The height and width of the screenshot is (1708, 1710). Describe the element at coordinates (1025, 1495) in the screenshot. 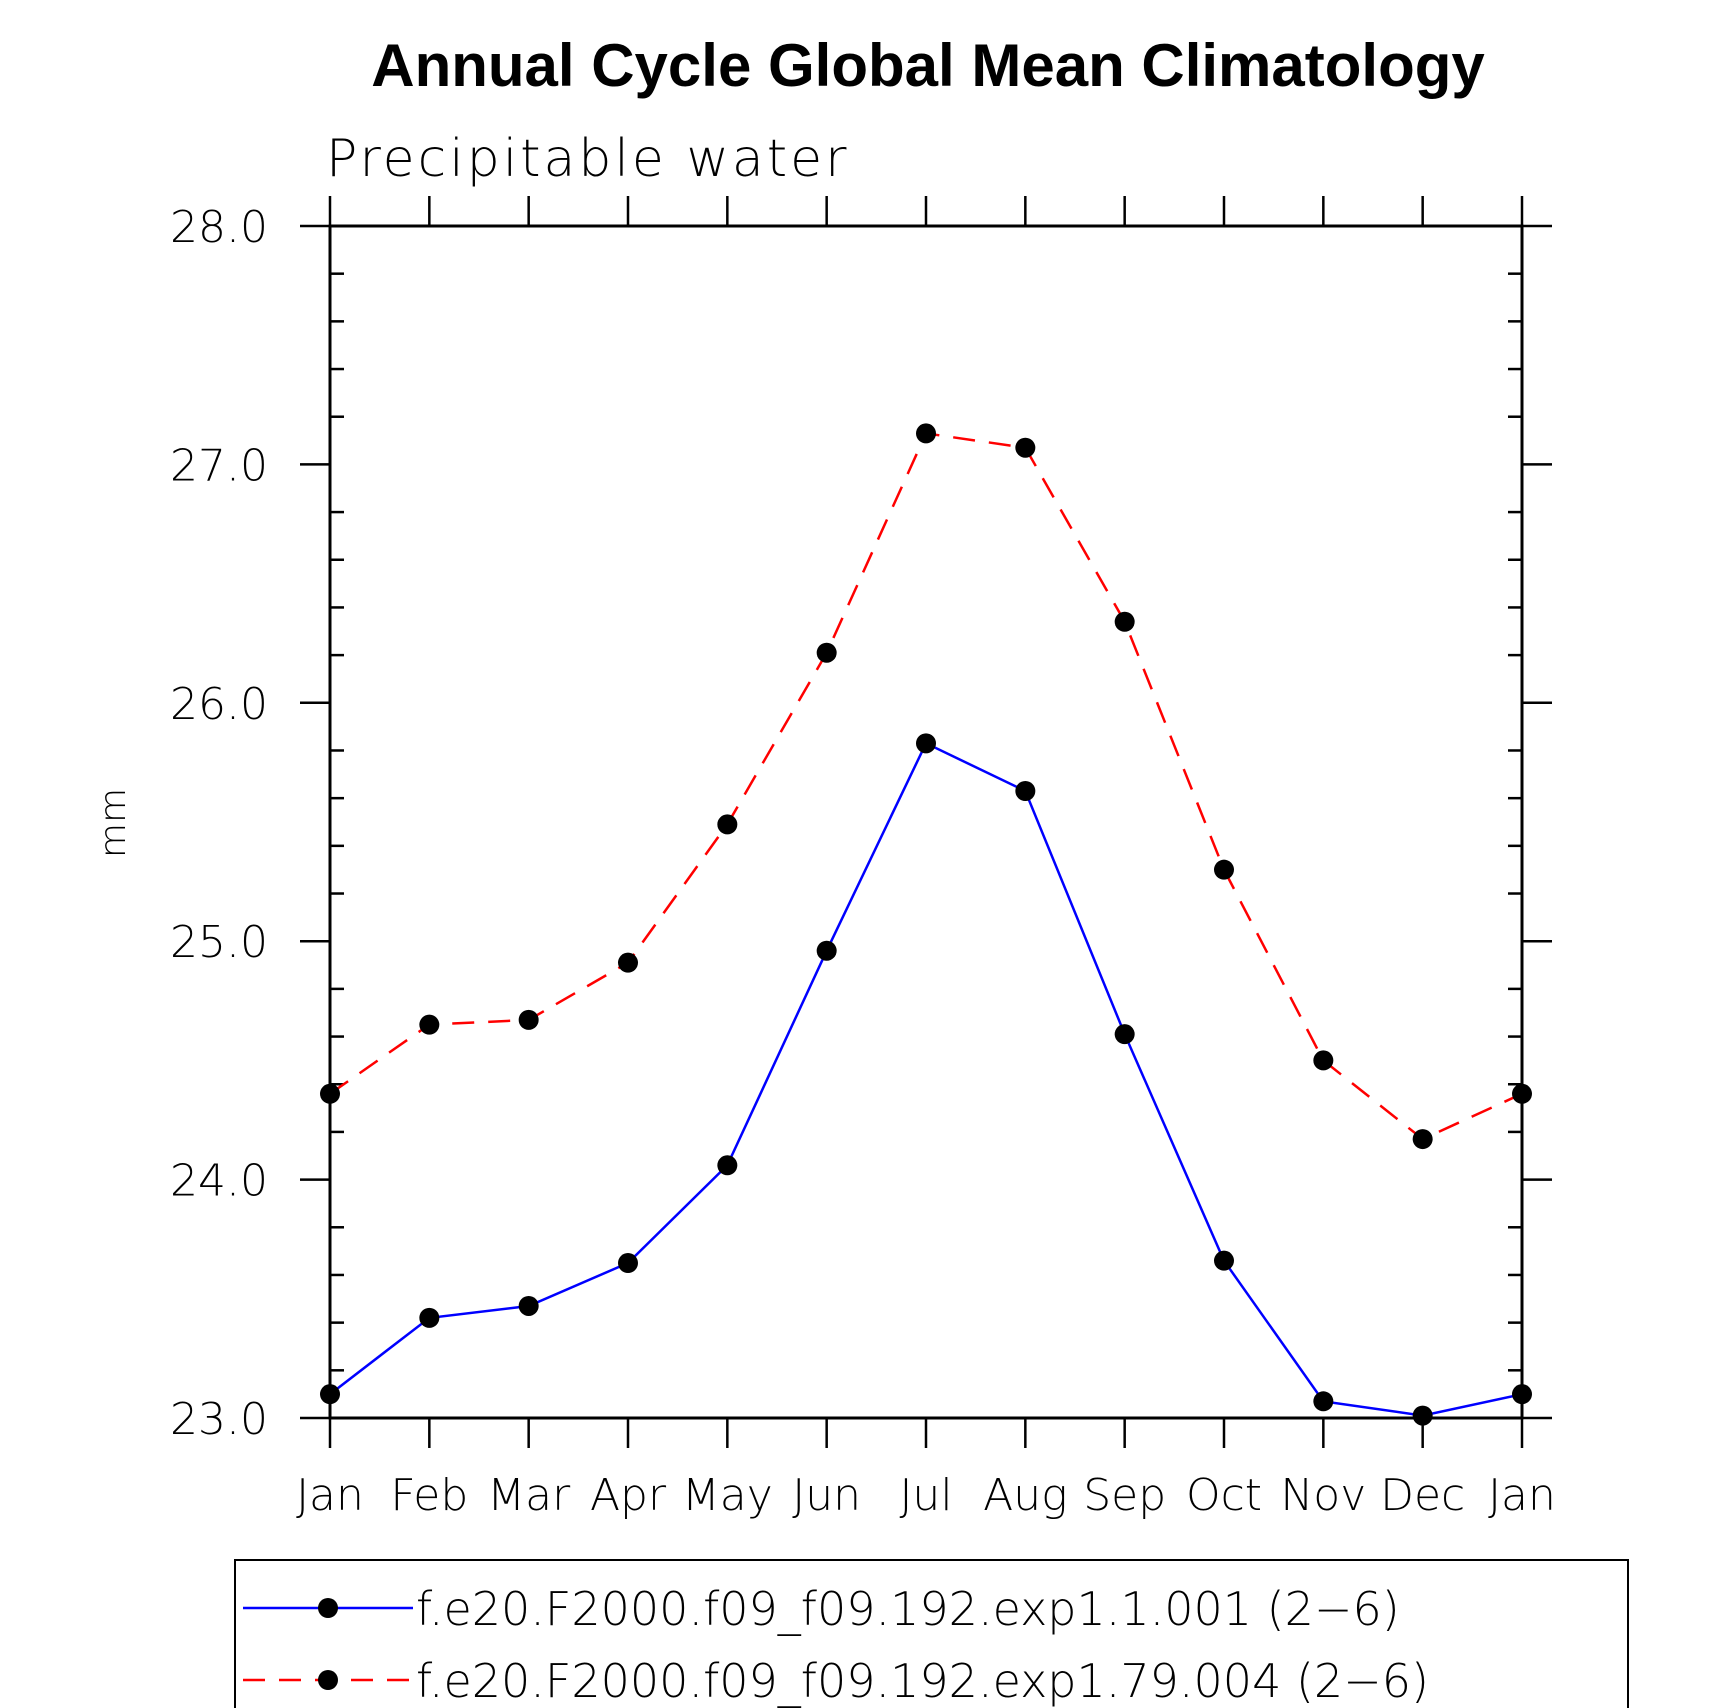

I see `x-tick-label: Aug` at that location.